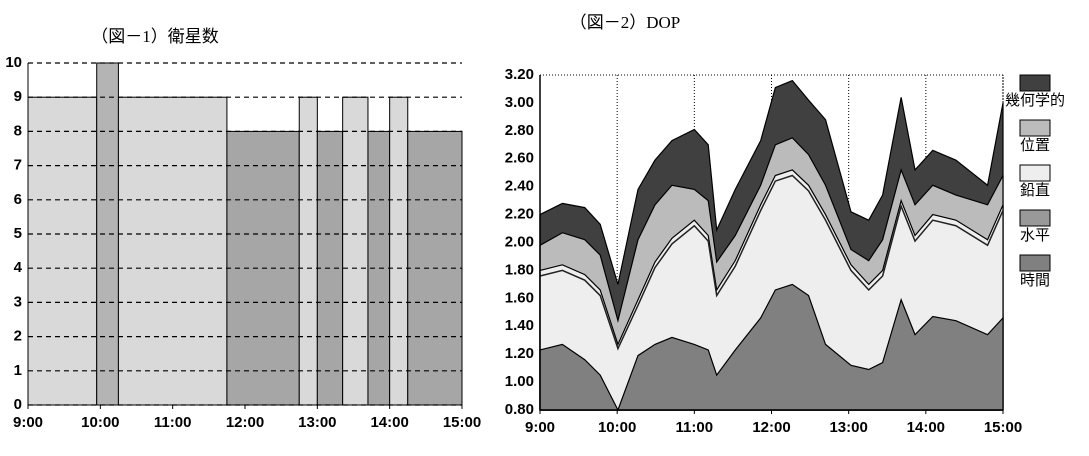 The width and height of the screenshot is (1089, 456). I want to click on chart-title: （図－2）DOP, so click(625, 22).